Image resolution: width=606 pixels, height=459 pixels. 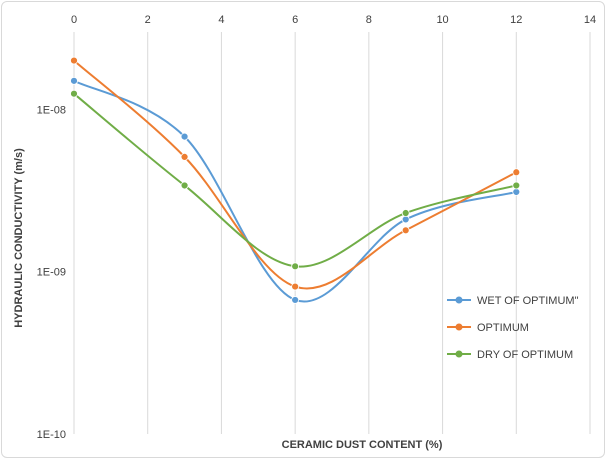 What do you see at coordinates (528, 301) in the screenshot?
I see `legend-label: WET OF OPTIMUM"` at bounding box center [528, 301].